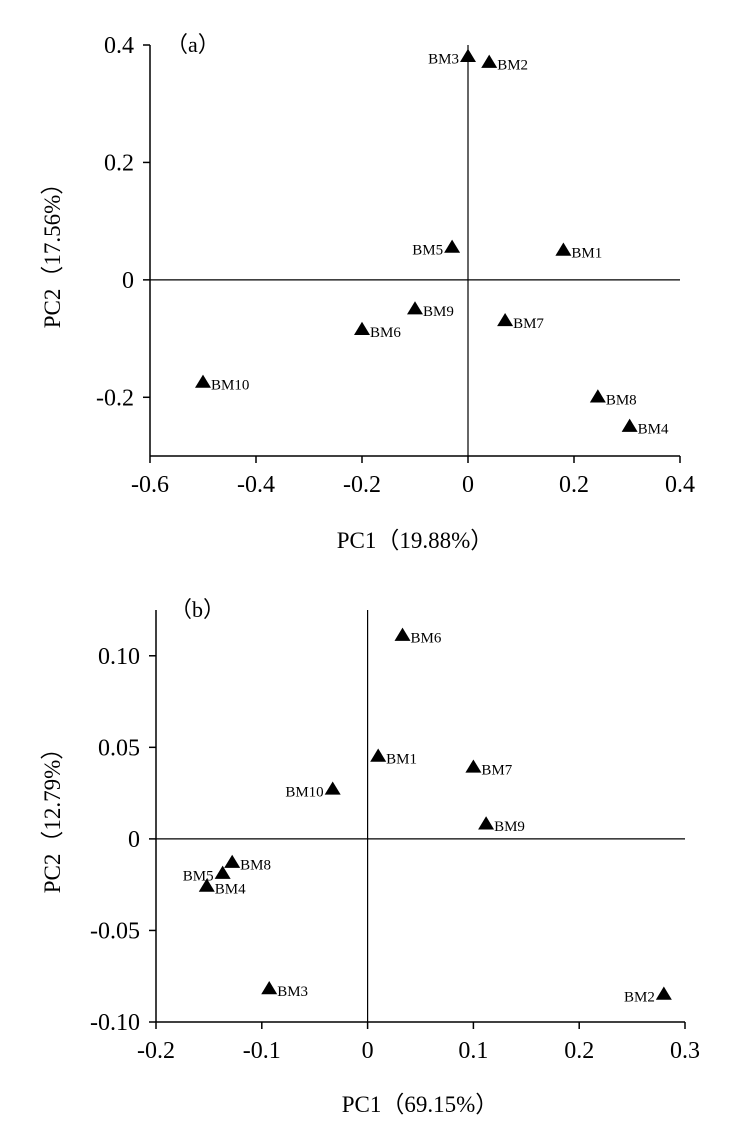 The height and width of the screenshot is (1146, 743). What do you see at coordinates (401, 759) in the screenshot?
I see `panel-b-point-label-bm1: BM1` at bounding box center [401, 759].